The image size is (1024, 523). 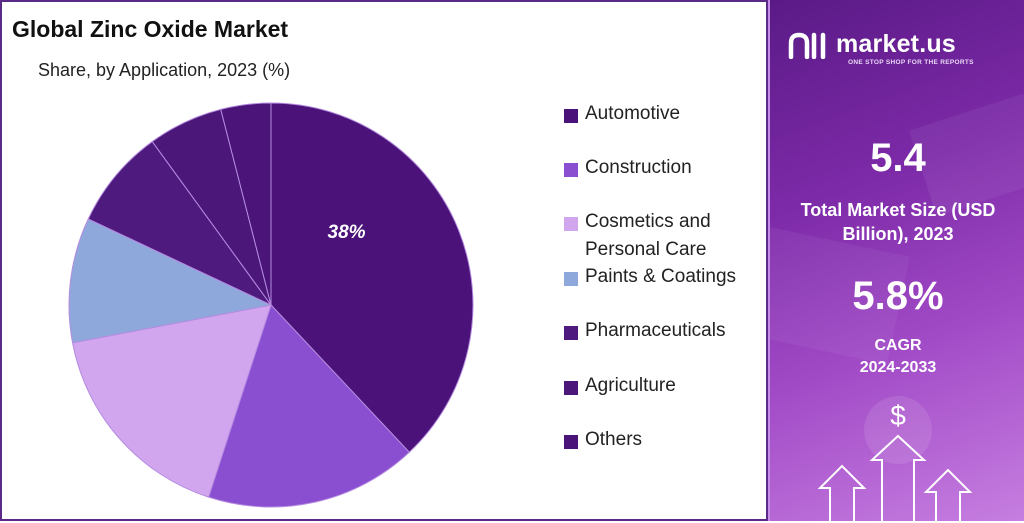 I want to click on dollar-icon: $, so click(x=898, y=415).